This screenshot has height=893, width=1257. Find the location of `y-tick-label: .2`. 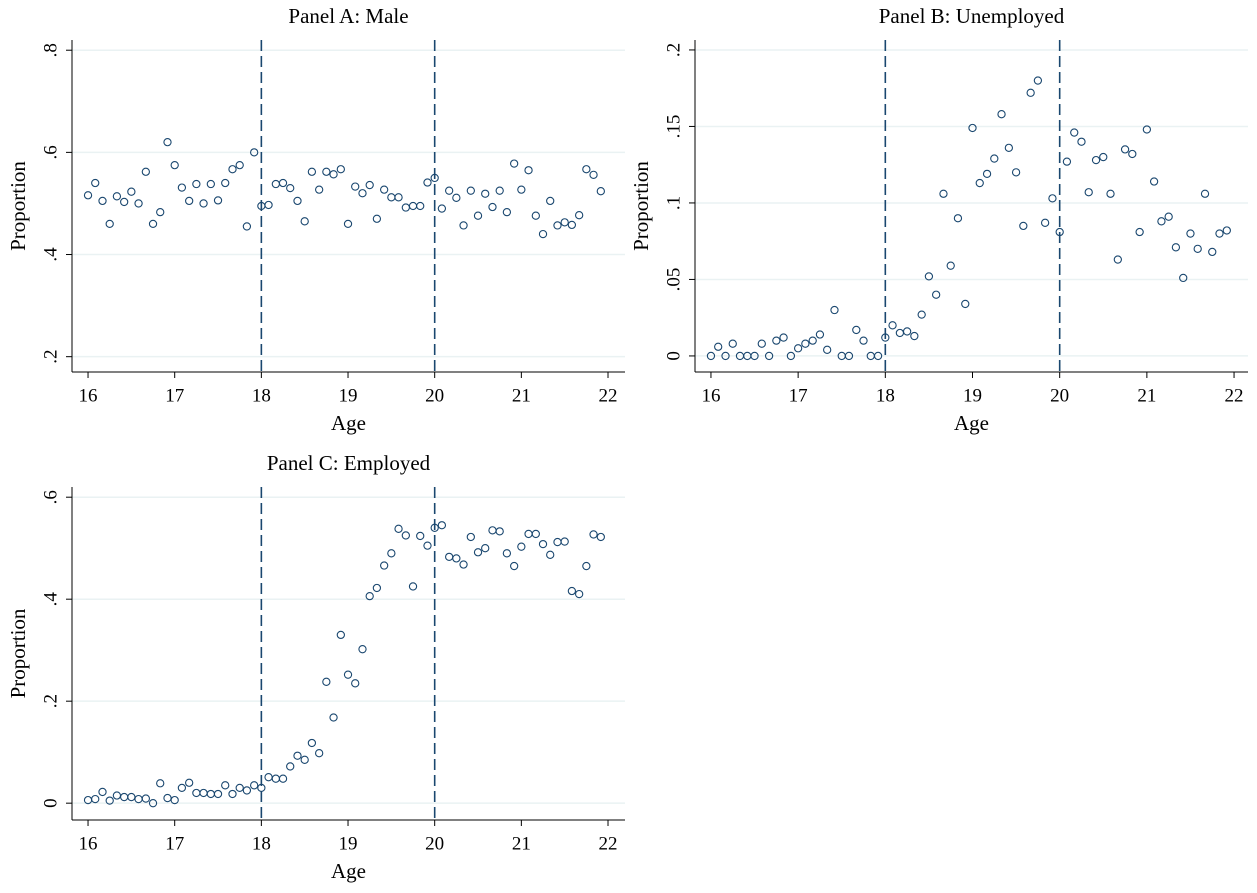

y-tick-label: .2 is located at coordinates (673, 50).